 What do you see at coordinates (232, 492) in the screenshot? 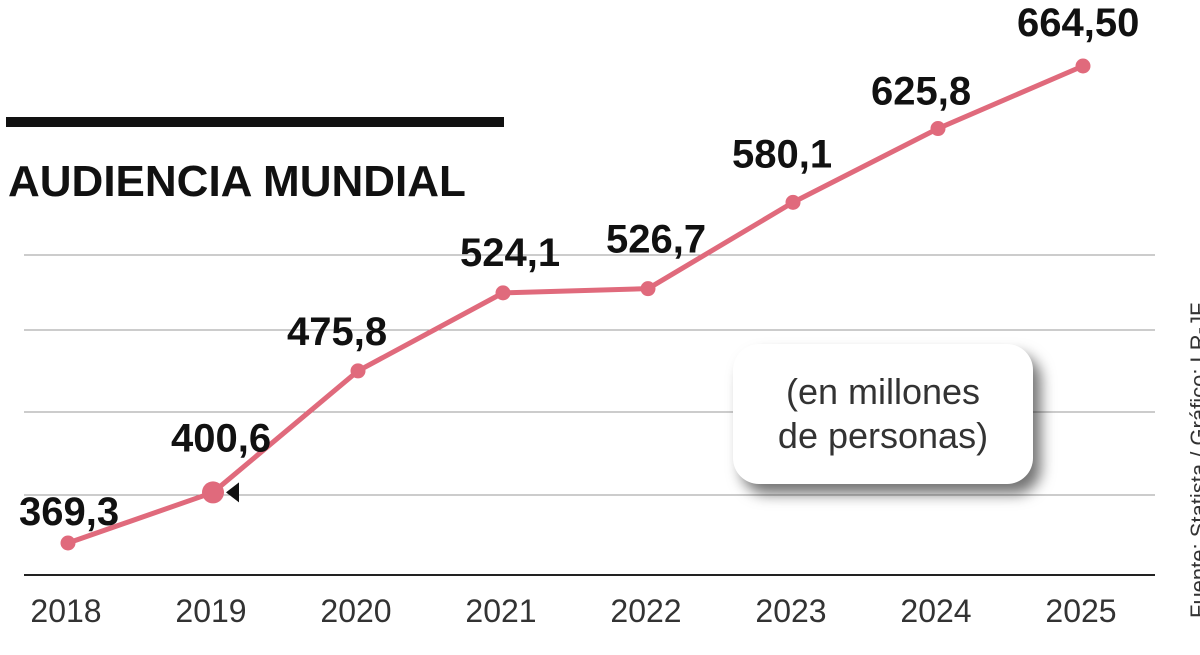
I see `highlight-marker` at bounding box center [232, 492].